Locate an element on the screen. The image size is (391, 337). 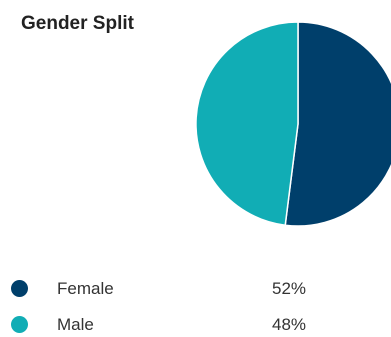
legend-value-male: 48% is located at coordinates (289, 324).